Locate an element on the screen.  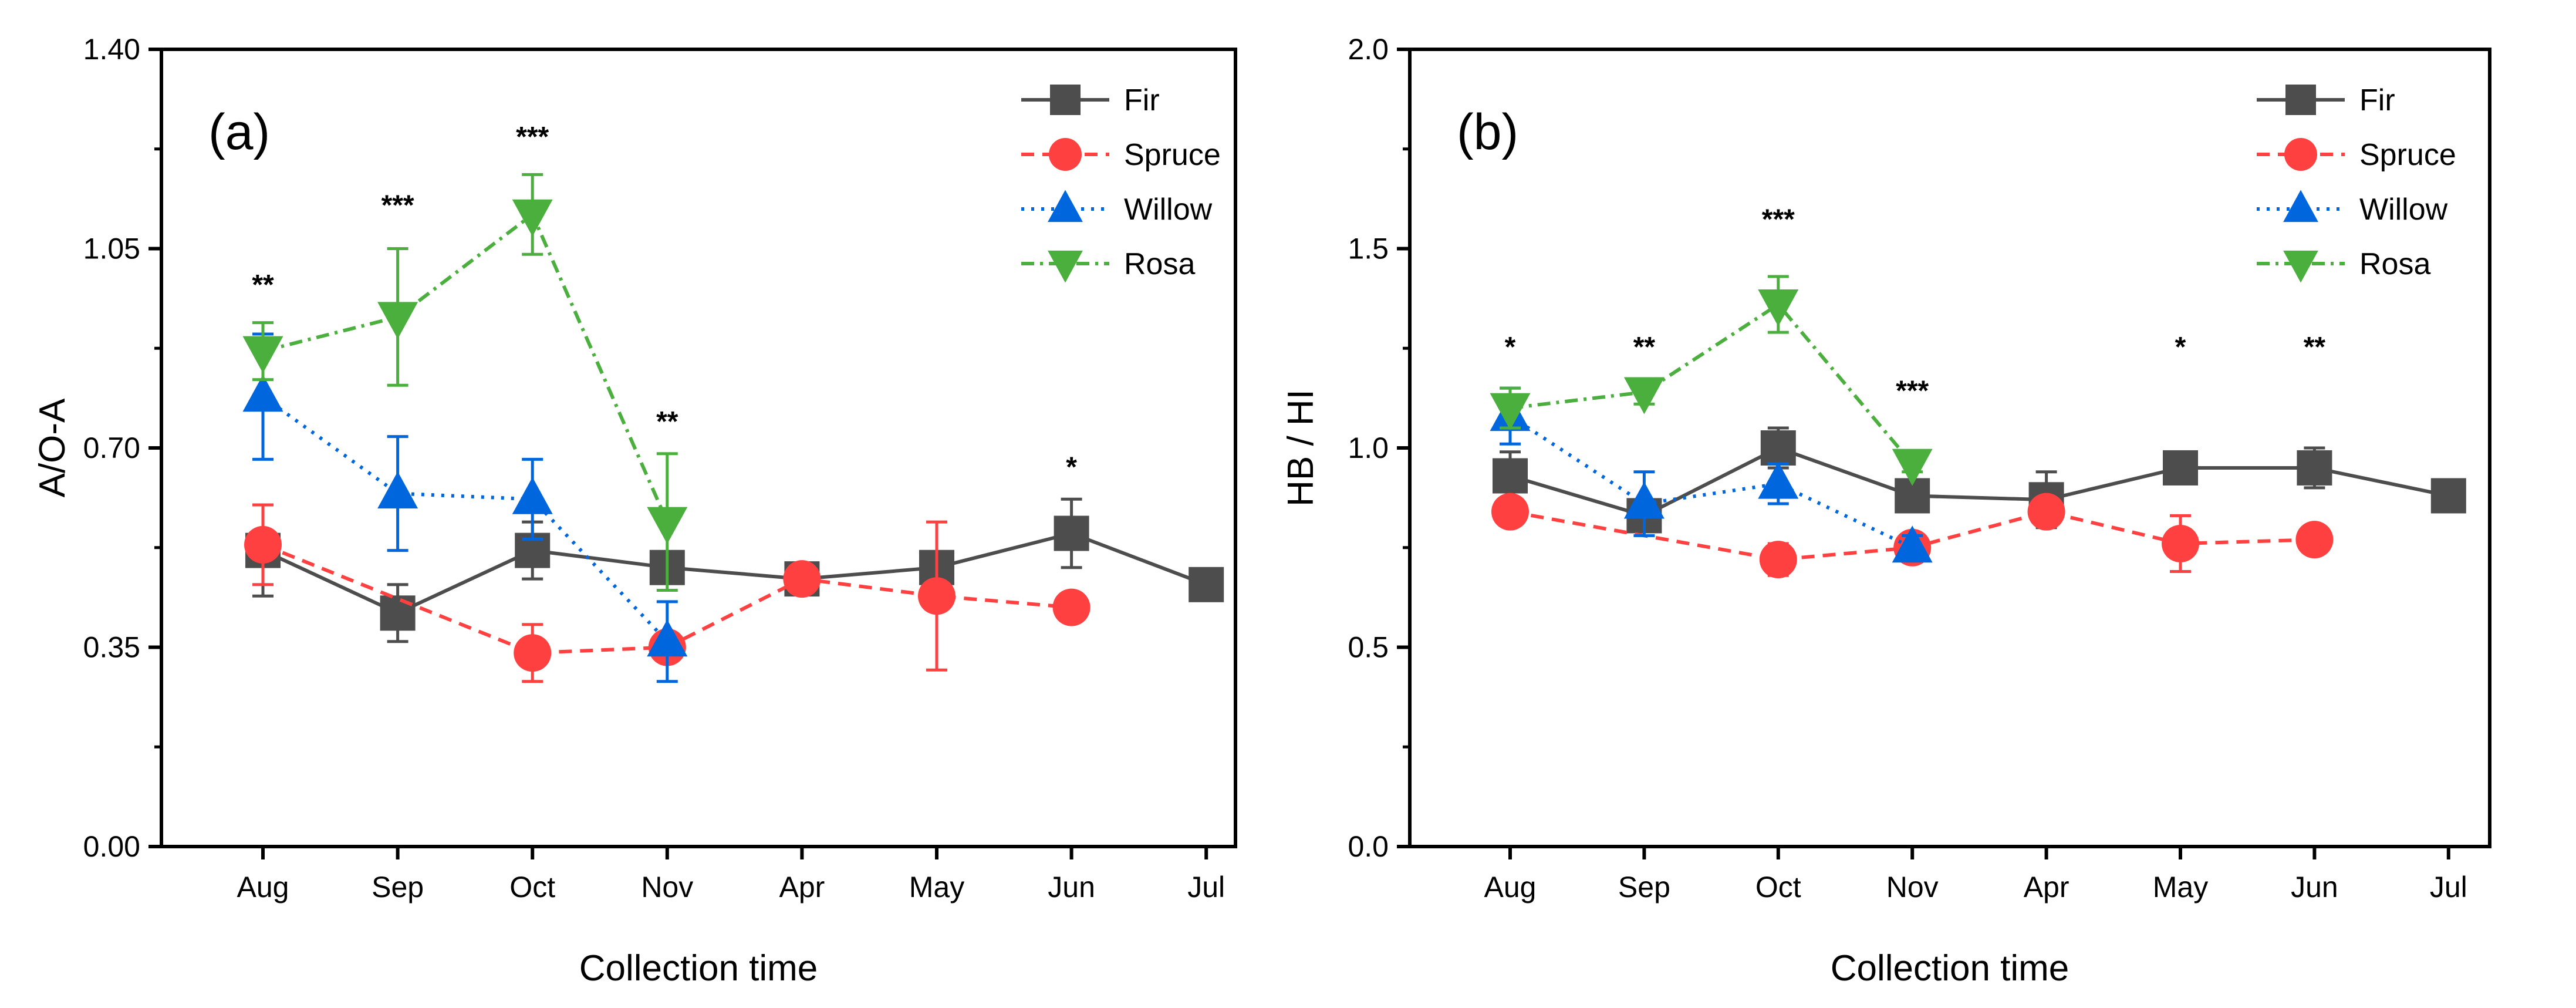
y-axis-title: A/O-A is located at coordinates (52, 447).